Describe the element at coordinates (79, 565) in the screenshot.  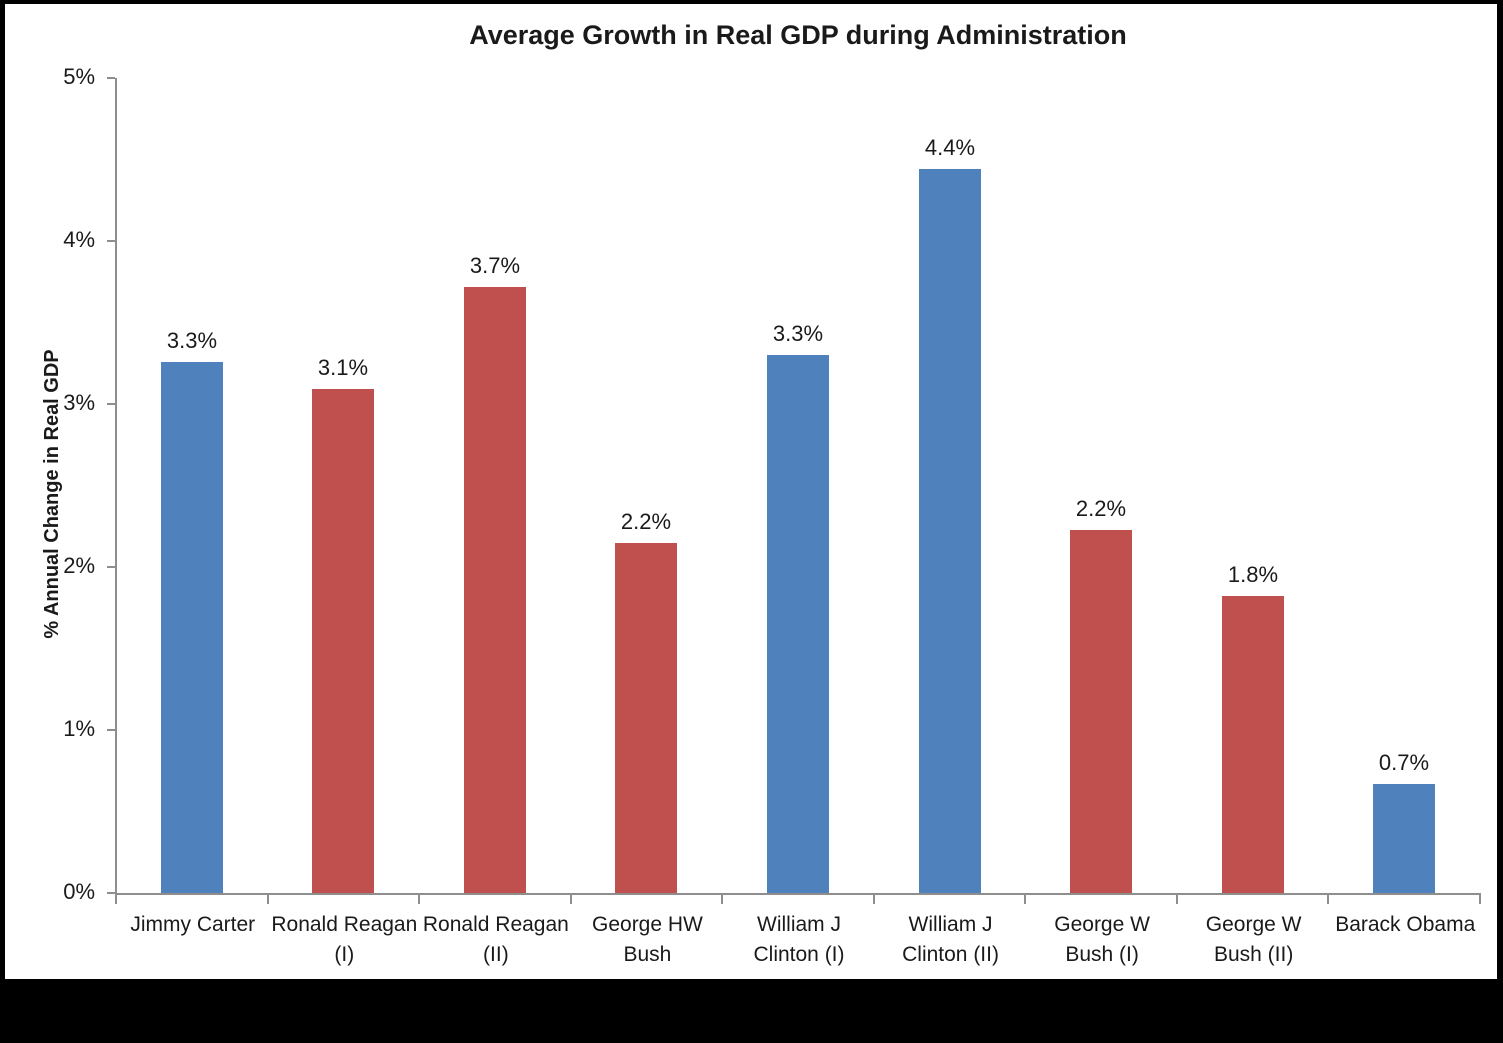
I see `y-tick-label: 2%` at that location.